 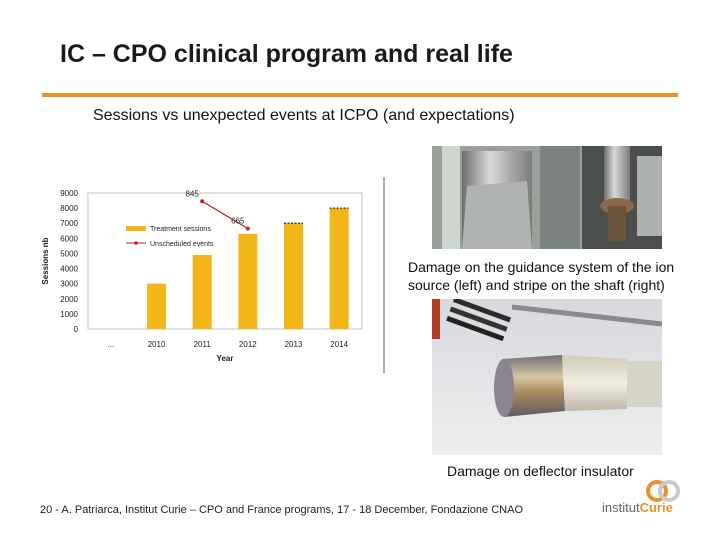 What do you see at coordinates (248, 281) in the screenshot?
I see `bar-2012` at bounding box center [248, 281].